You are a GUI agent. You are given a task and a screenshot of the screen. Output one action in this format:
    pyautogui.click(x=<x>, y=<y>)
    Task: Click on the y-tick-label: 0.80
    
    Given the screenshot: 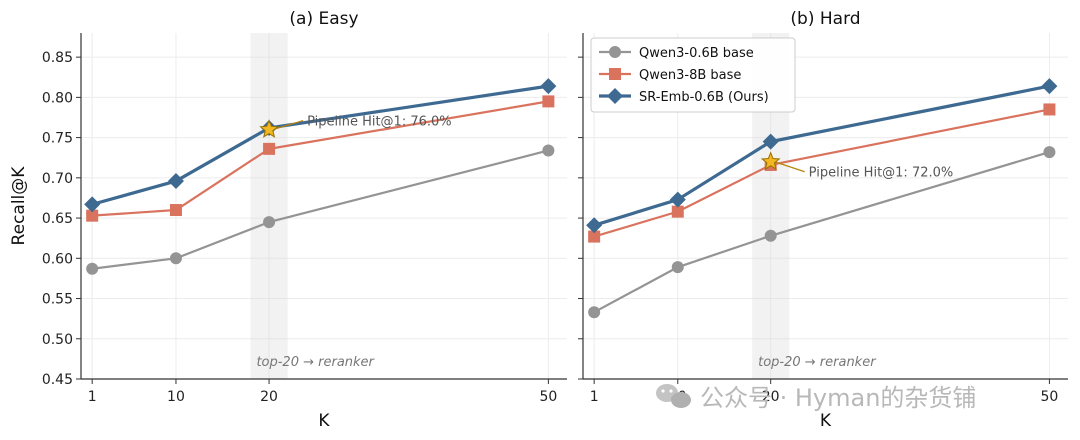 What is the action you would take?
    pyautogui.click(x=57, y=98)
    